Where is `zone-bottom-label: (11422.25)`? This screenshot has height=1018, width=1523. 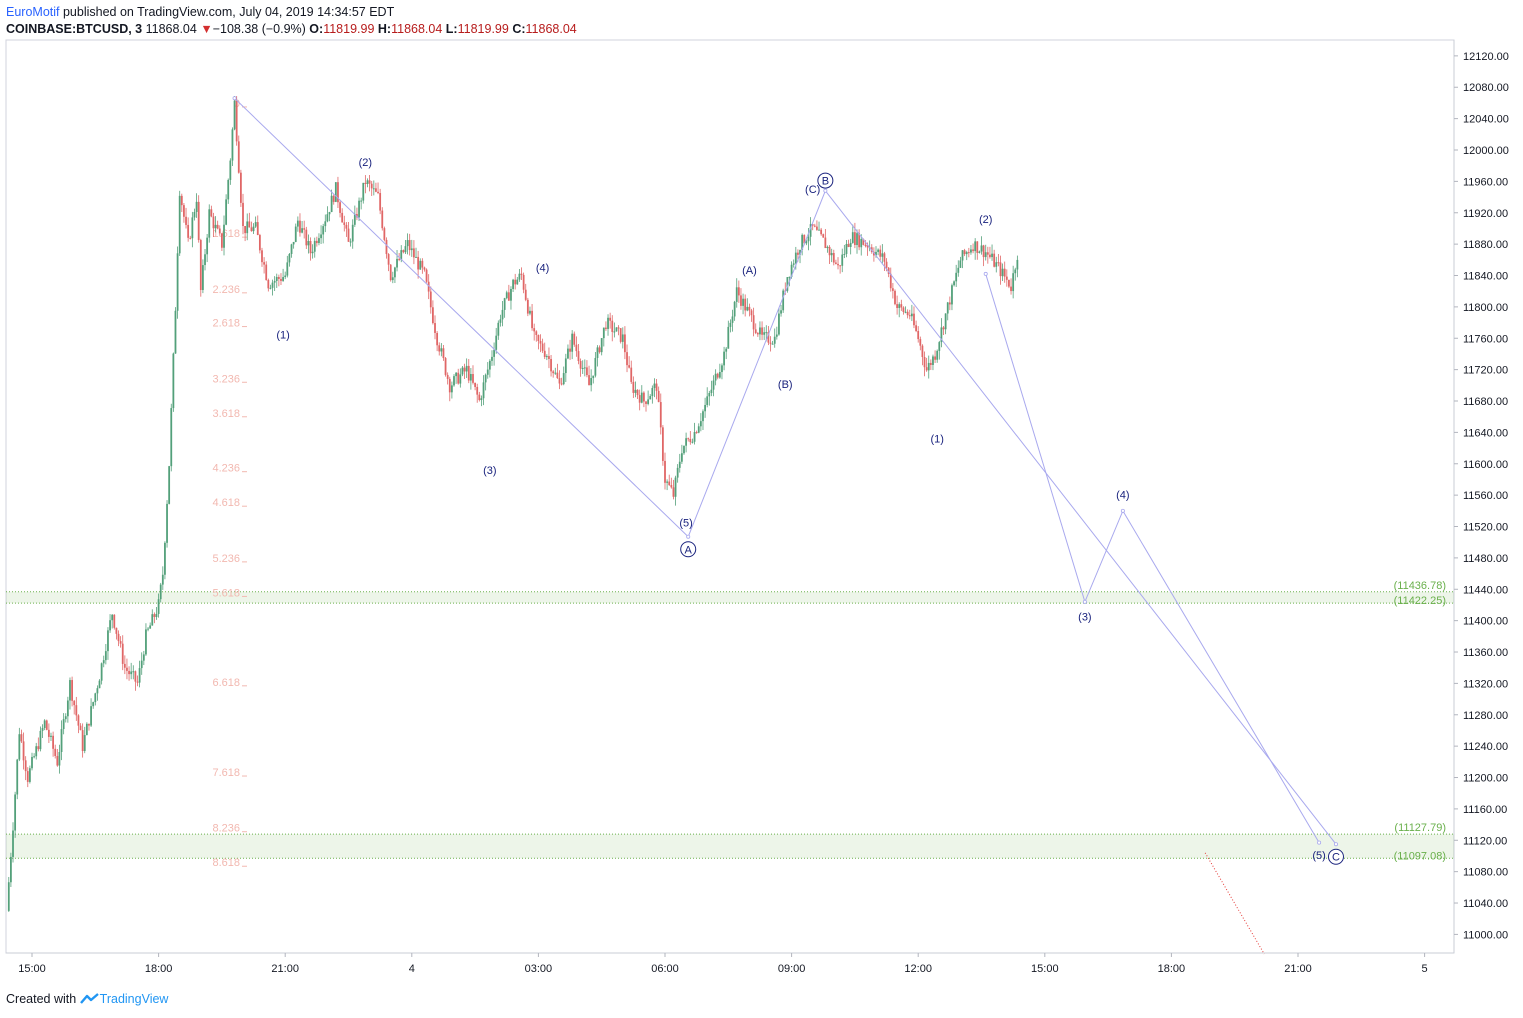
zone-bottom-label: (11422.25) is located at coordinates (1420, 601).